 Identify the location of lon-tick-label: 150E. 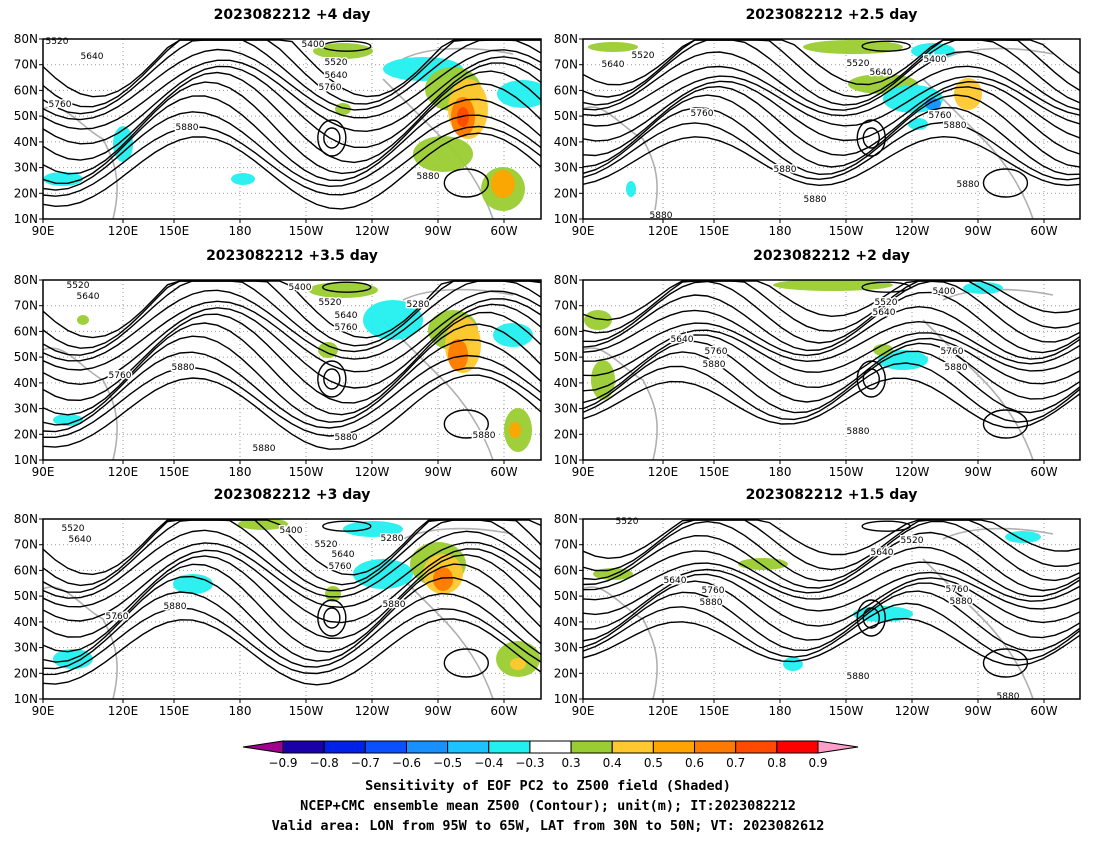
(174, 711).